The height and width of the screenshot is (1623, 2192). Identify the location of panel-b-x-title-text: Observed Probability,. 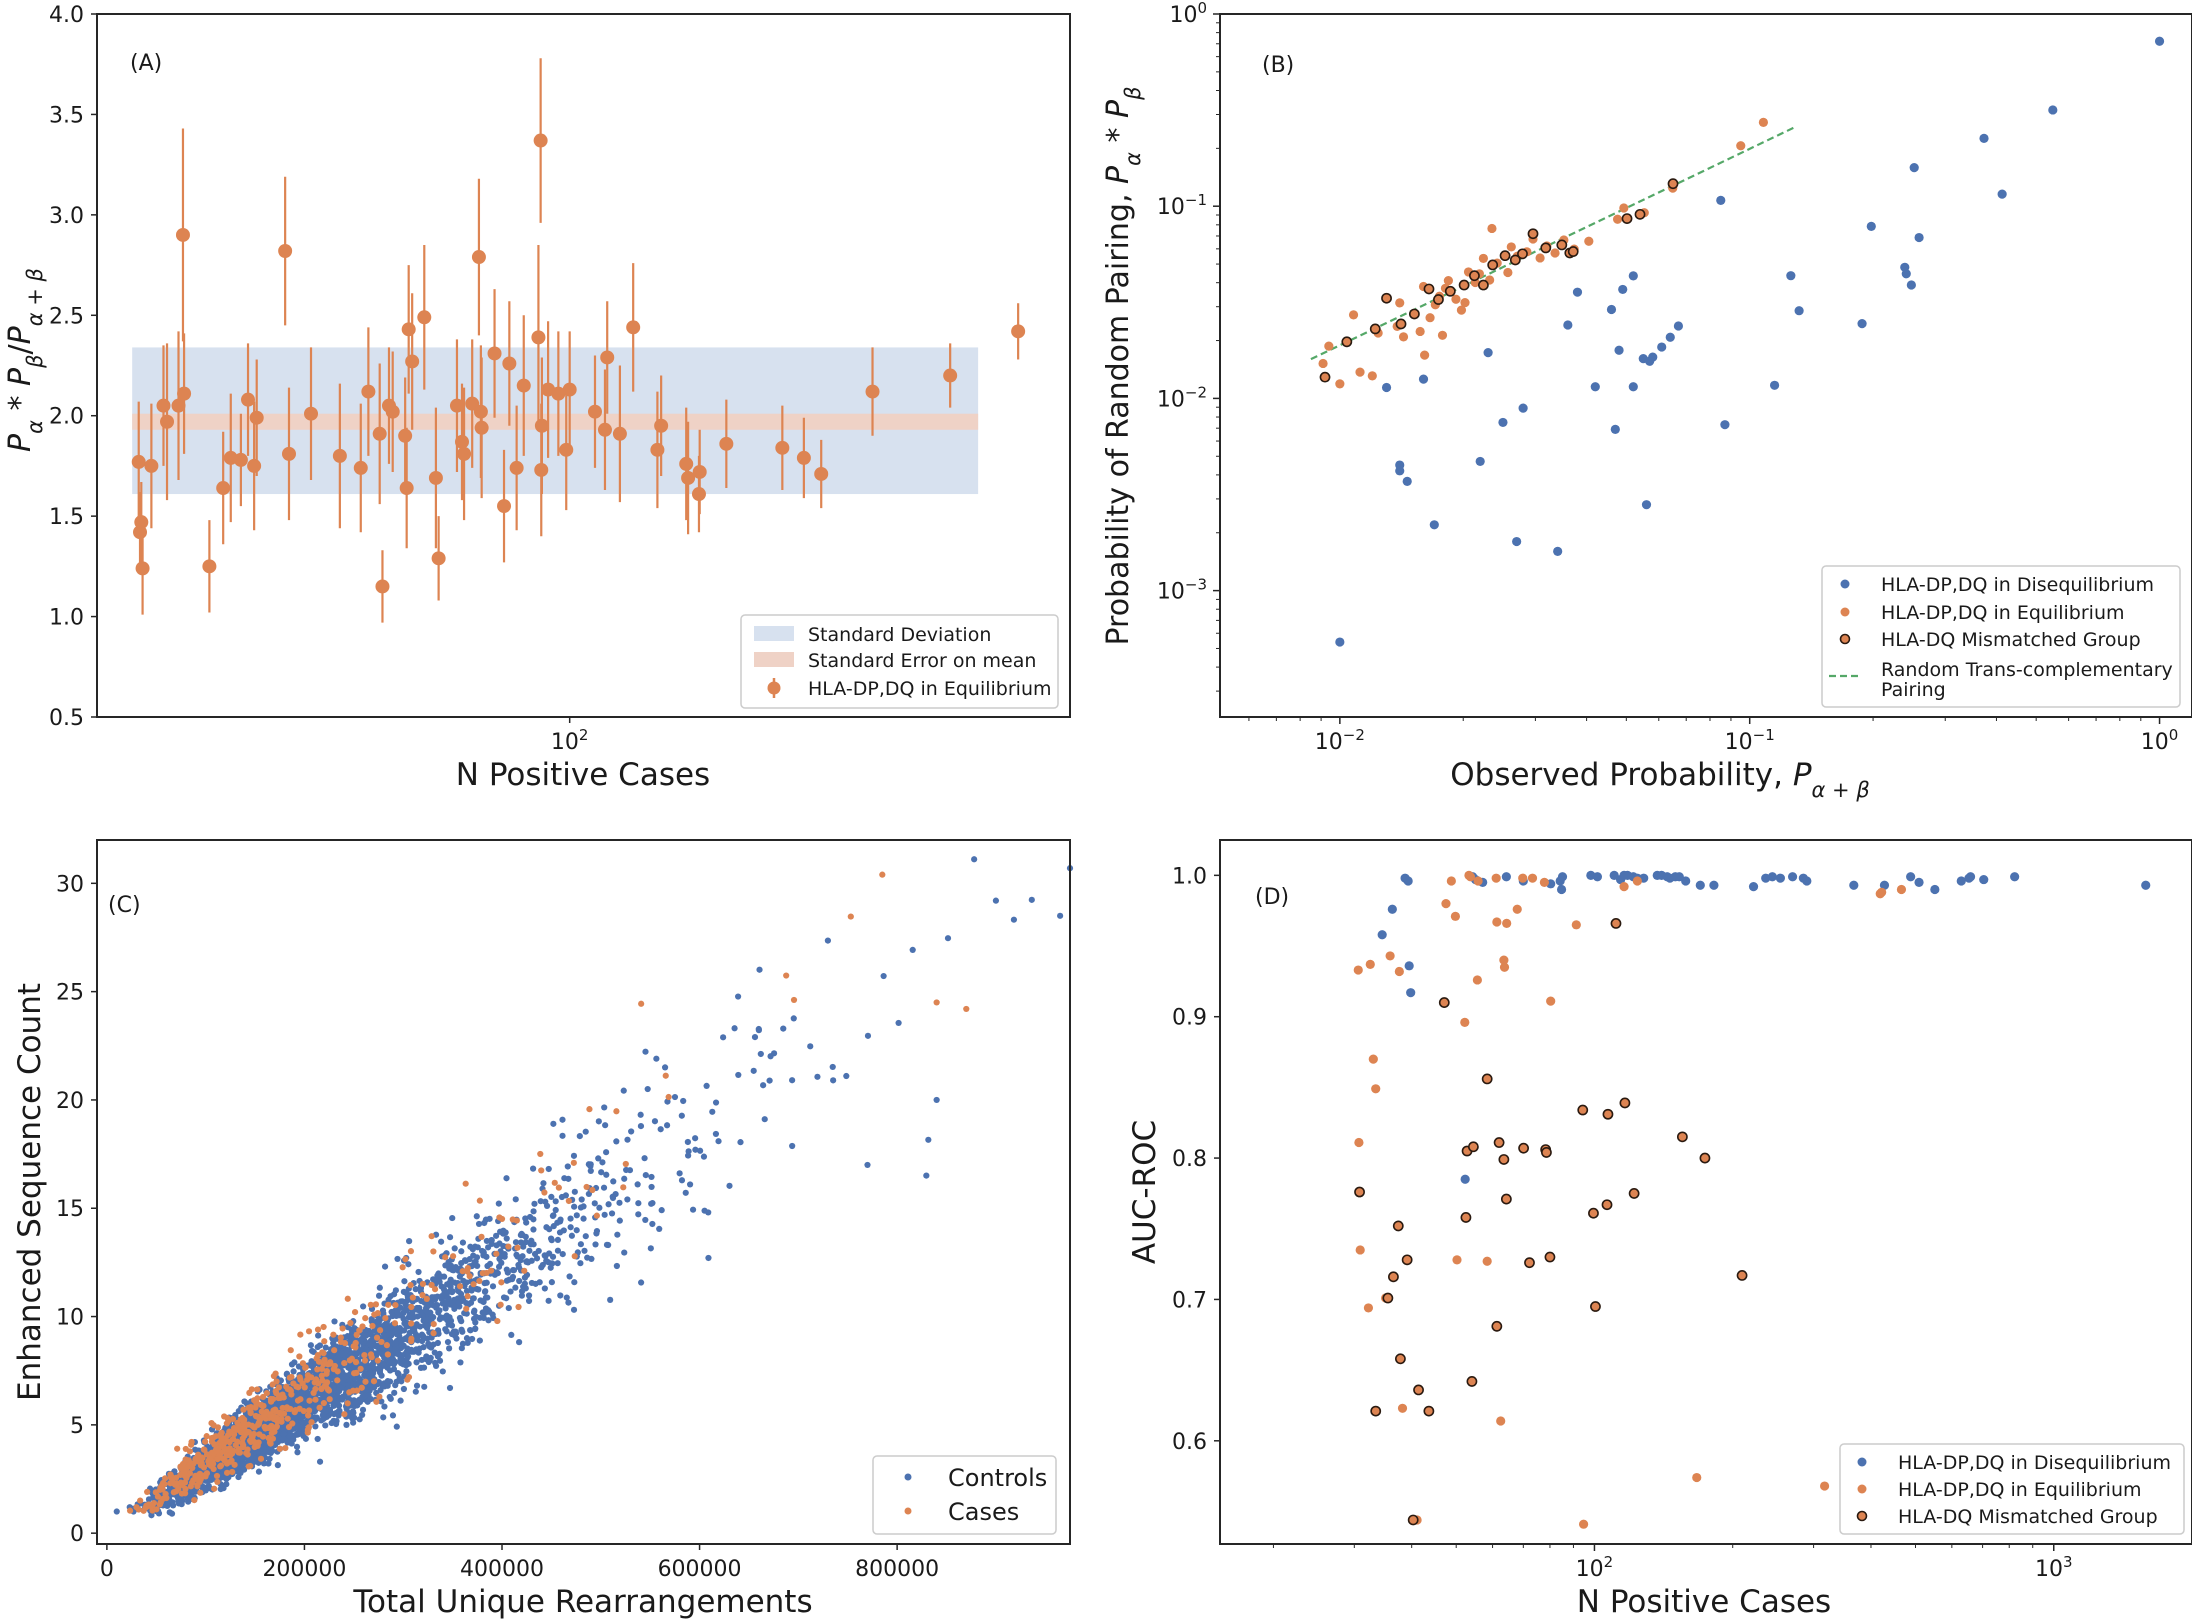
(1621, 775).